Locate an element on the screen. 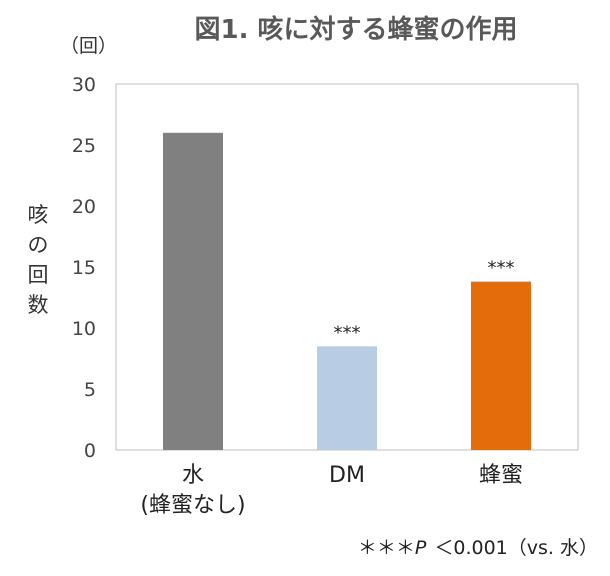 The height and width of the screenshot is (576, 610). y-tick-label: 20 is located at coordinates (84, 207).